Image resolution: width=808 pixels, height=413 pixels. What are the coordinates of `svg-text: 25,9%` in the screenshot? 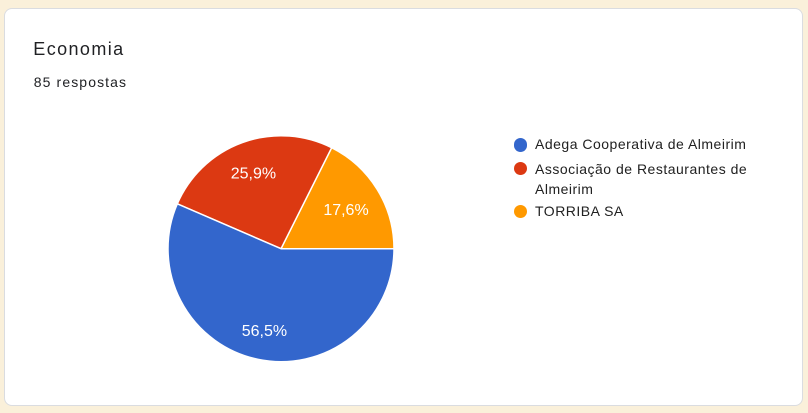 It's located at (253, 174).